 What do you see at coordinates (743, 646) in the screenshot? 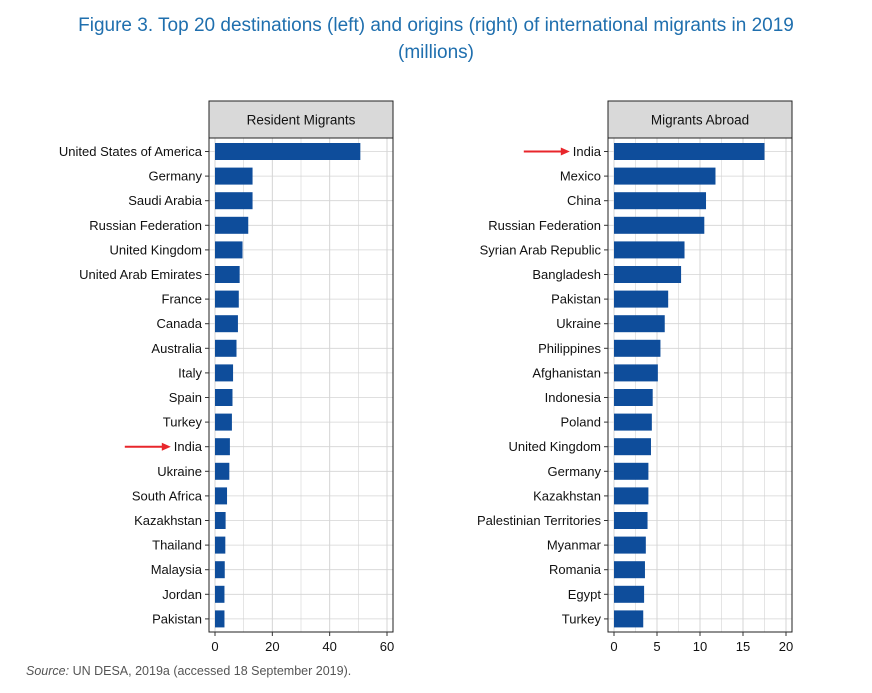
I see `x-tick-label: 15` at bounding box center [743, 646].